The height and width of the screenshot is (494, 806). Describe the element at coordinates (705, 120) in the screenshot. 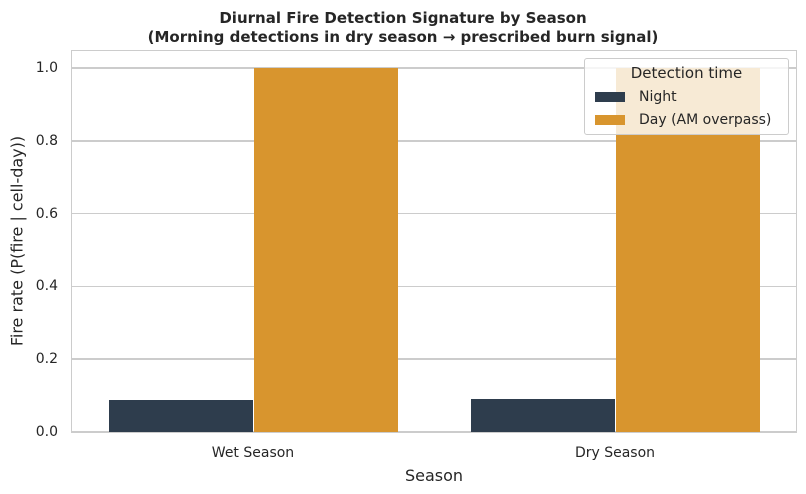

I see `legend-label-day: Day (AM overpass)` at that location.